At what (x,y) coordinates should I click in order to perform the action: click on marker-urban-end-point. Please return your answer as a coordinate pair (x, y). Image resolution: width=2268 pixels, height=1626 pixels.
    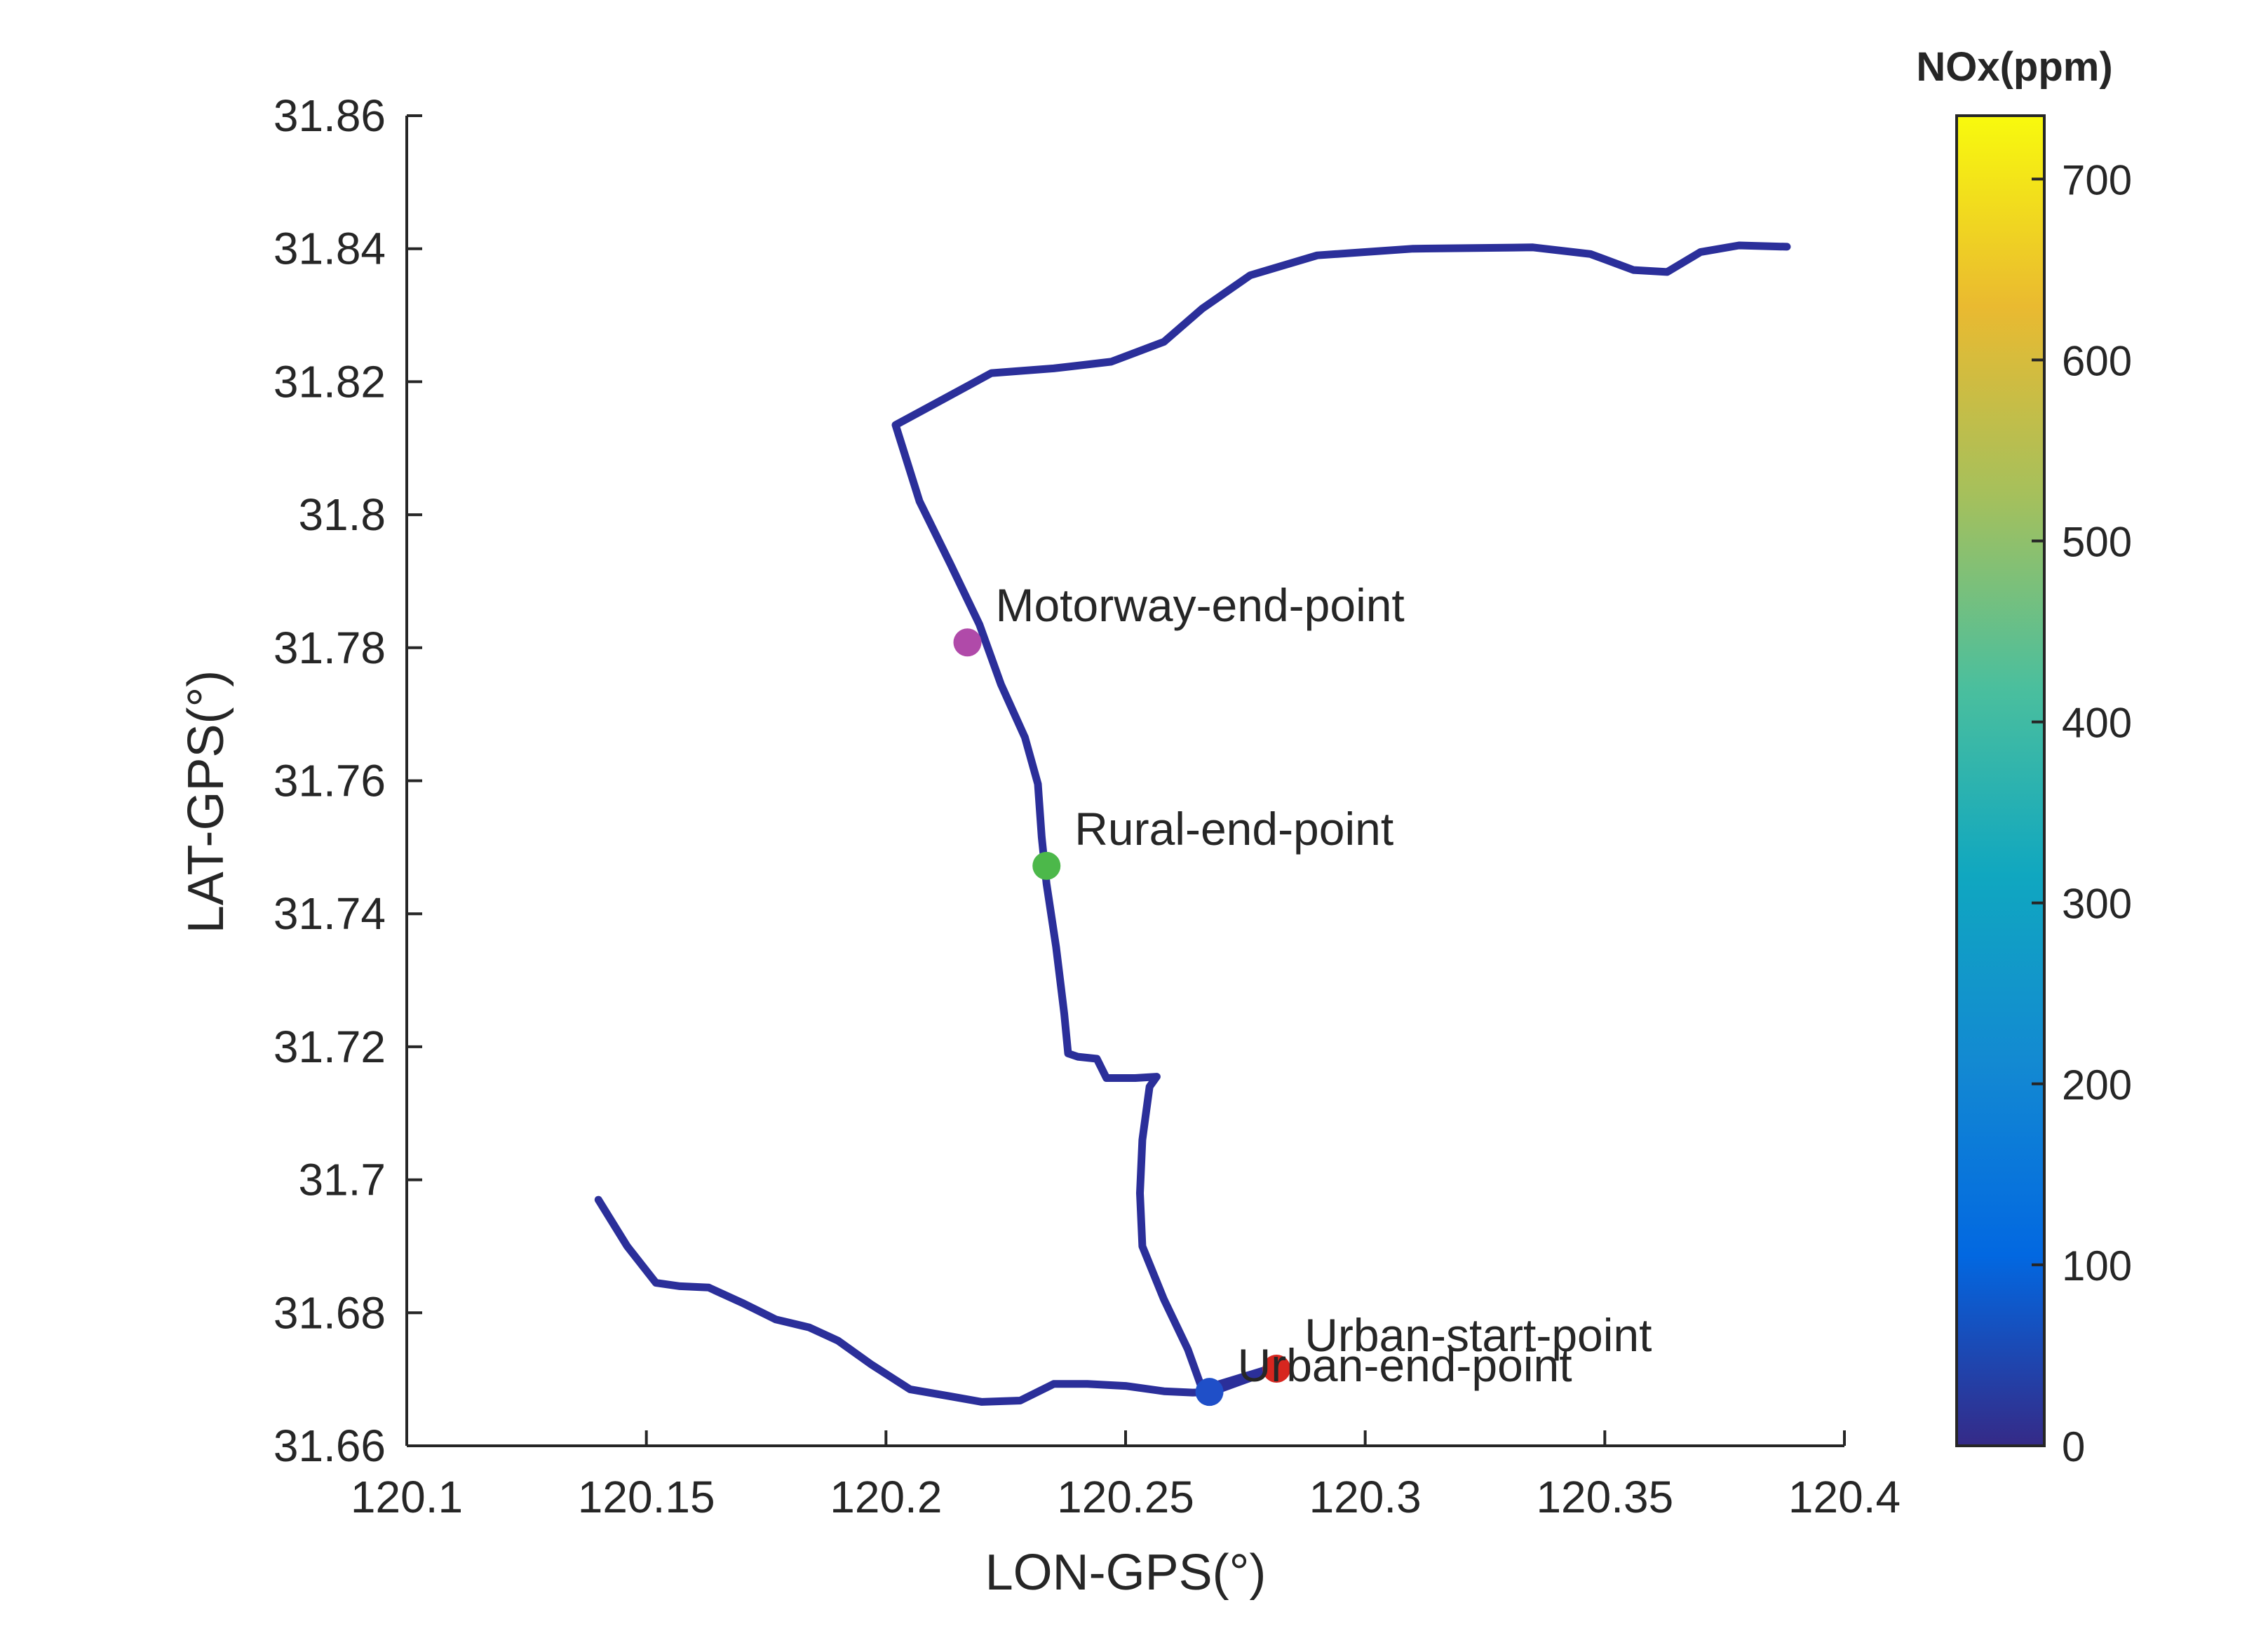
    Looking at the image, I should click on (1209, 1392).